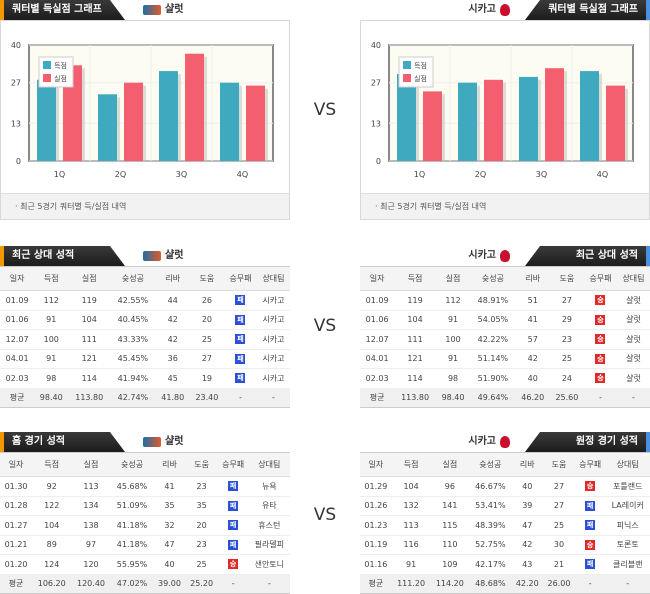 Image resolution: width=650 pixels, height=594 pixels. What do you see at coordinates (559, 506) in the screenshot?
I see `table-cell: 27` at bounding box center [559, 506].